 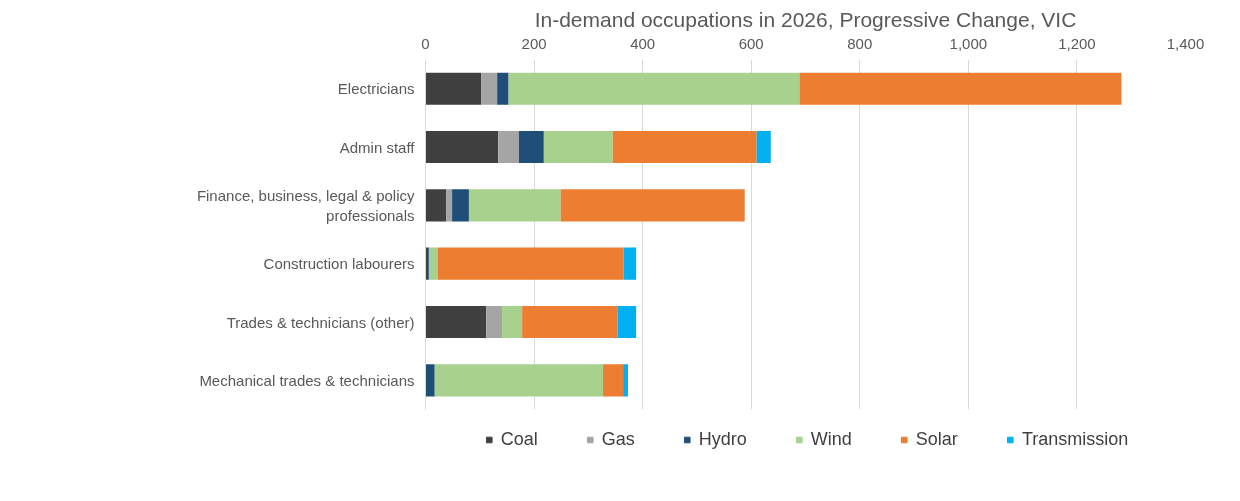 What do you see at coordinates (751, 43) in the screenshot?
I see `x-tick-label: 600` at bounding box center [751, 43].